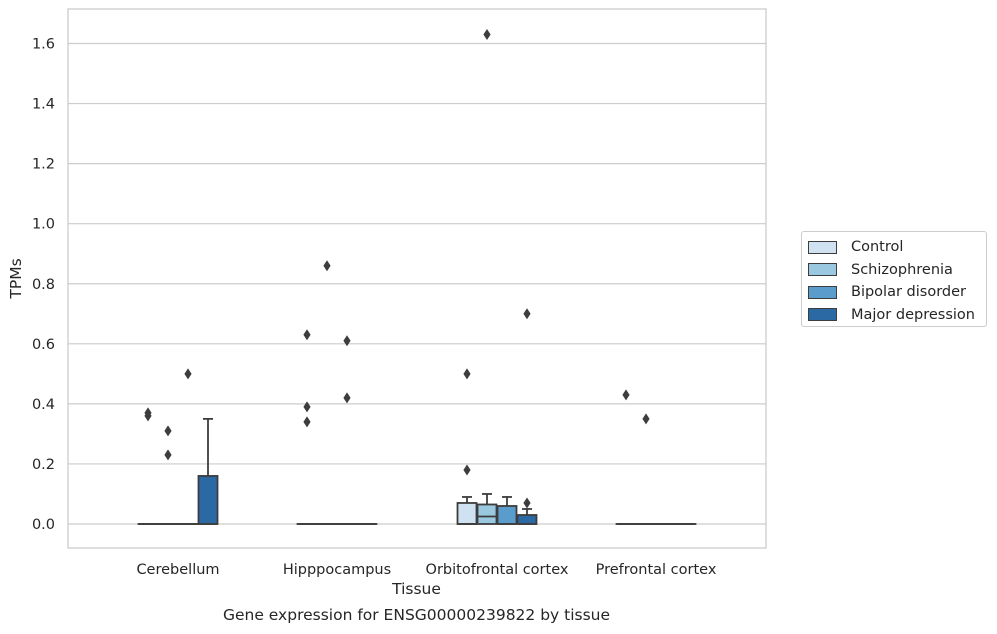 This screenshot has height=634, width=997. Describe the element at coordinates (908, 292) in the screenshot. I see `legend-label-bipolar-disorder: Bipolar disorder` at that location.